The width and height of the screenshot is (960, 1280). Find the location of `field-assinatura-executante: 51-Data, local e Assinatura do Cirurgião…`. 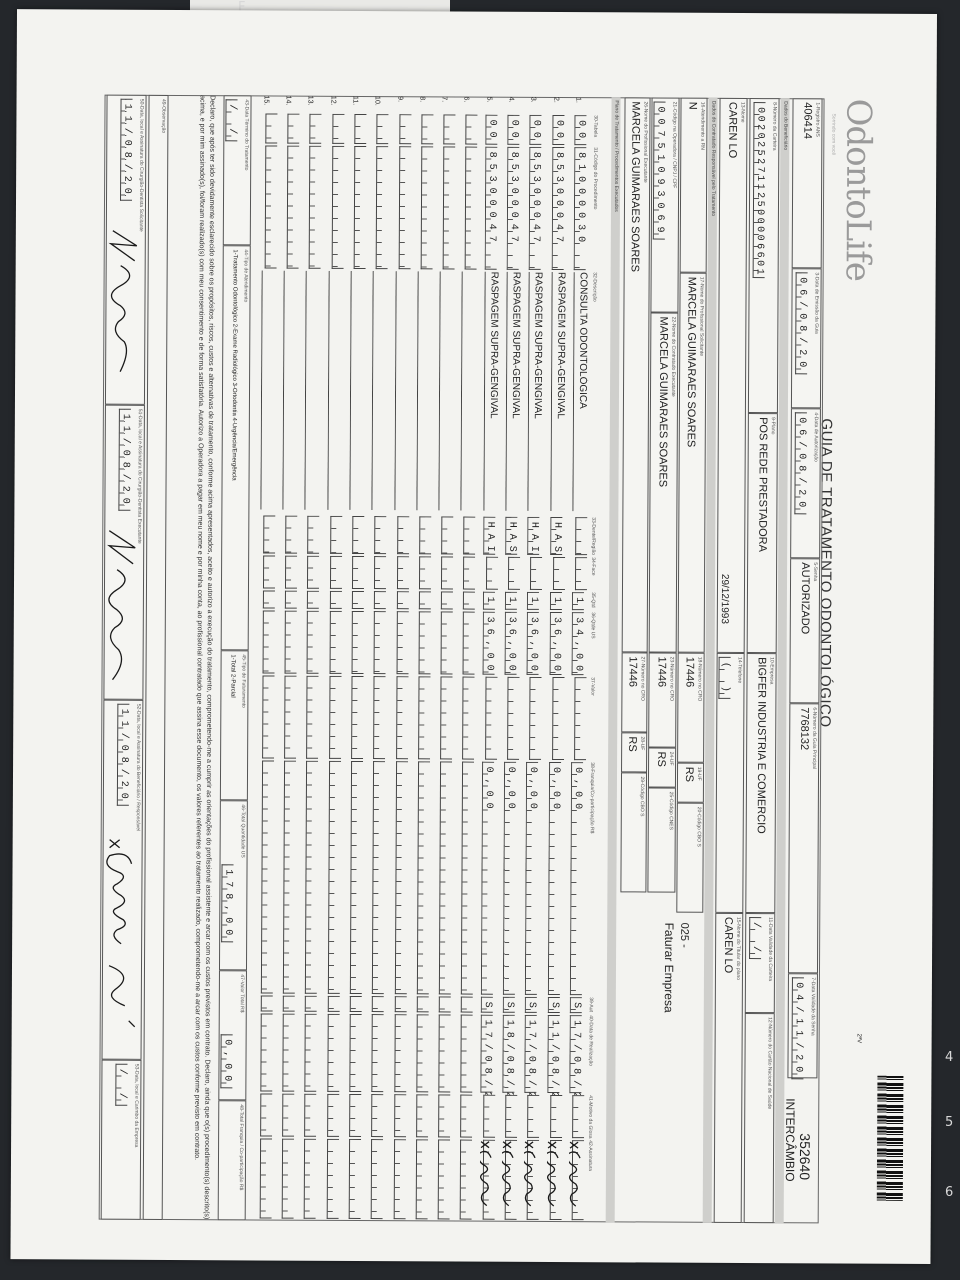

field-assinatura-executante: 51-Data, local e Assinatura do Cirurgião… is located at coordinates (124, 552).